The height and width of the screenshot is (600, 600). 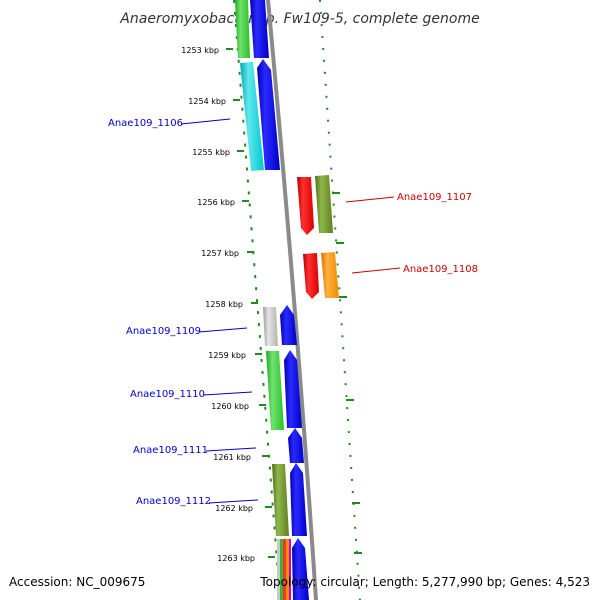 I want to click on gene-label-anae109-1106: Anae109_1106, so click(x=145, y=123).